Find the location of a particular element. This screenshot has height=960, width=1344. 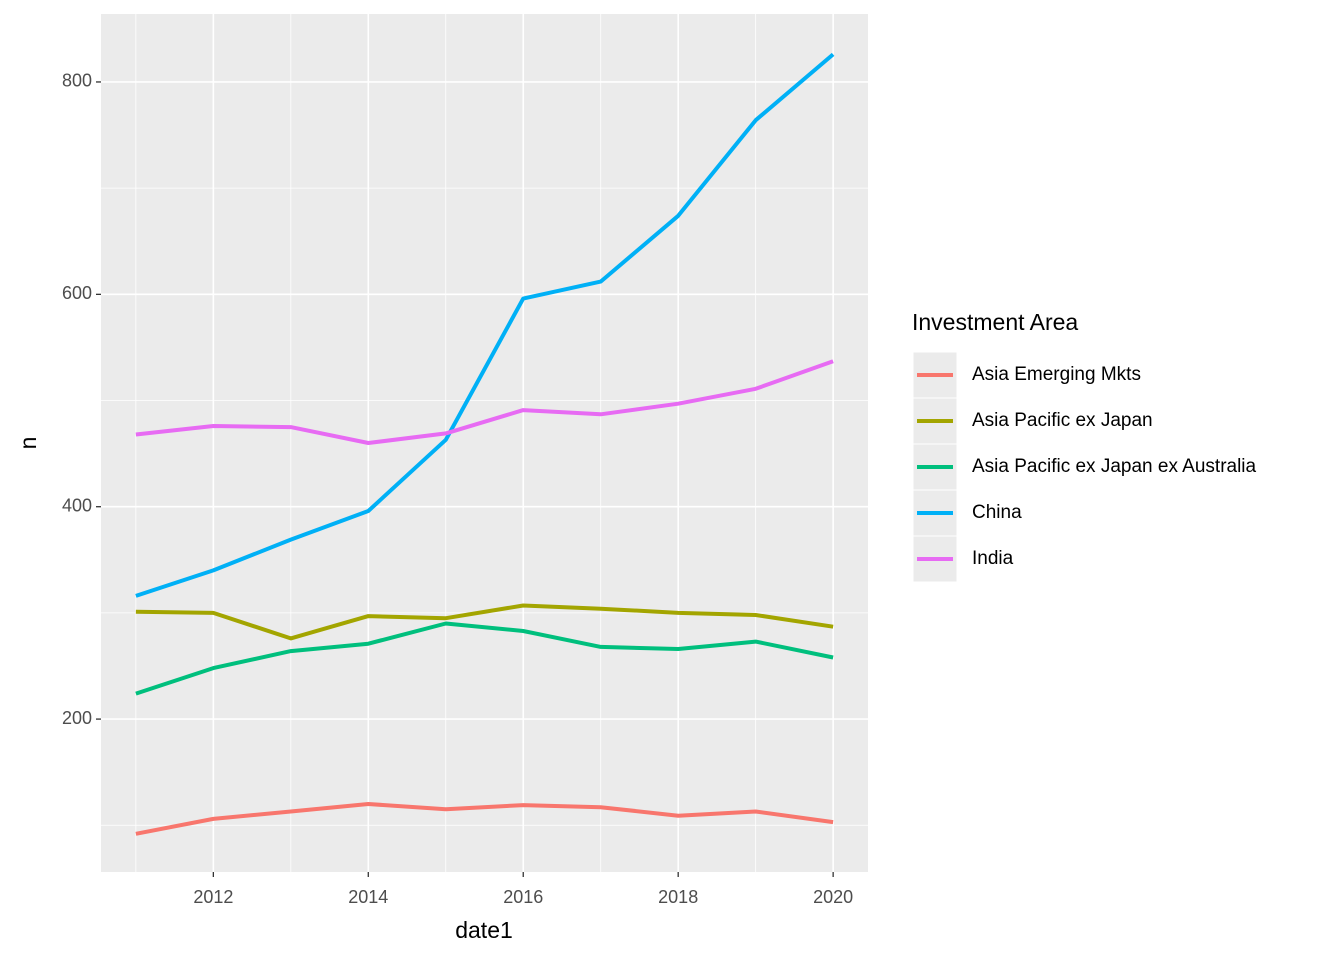

y-tick-label: 400 is located at coordinates (77, 505).